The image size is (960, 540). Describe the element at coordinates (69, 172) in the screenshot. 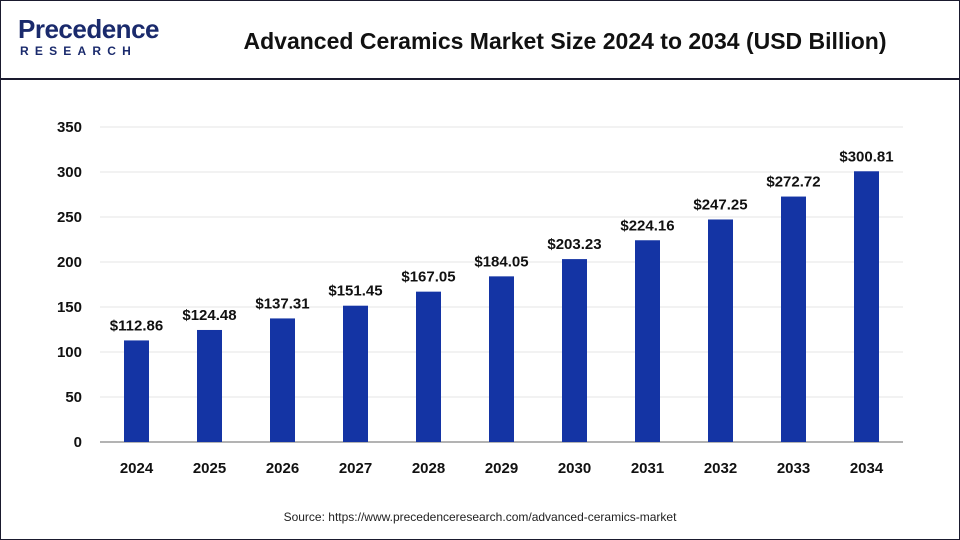

I see `y-tick-label: 300` at that location.